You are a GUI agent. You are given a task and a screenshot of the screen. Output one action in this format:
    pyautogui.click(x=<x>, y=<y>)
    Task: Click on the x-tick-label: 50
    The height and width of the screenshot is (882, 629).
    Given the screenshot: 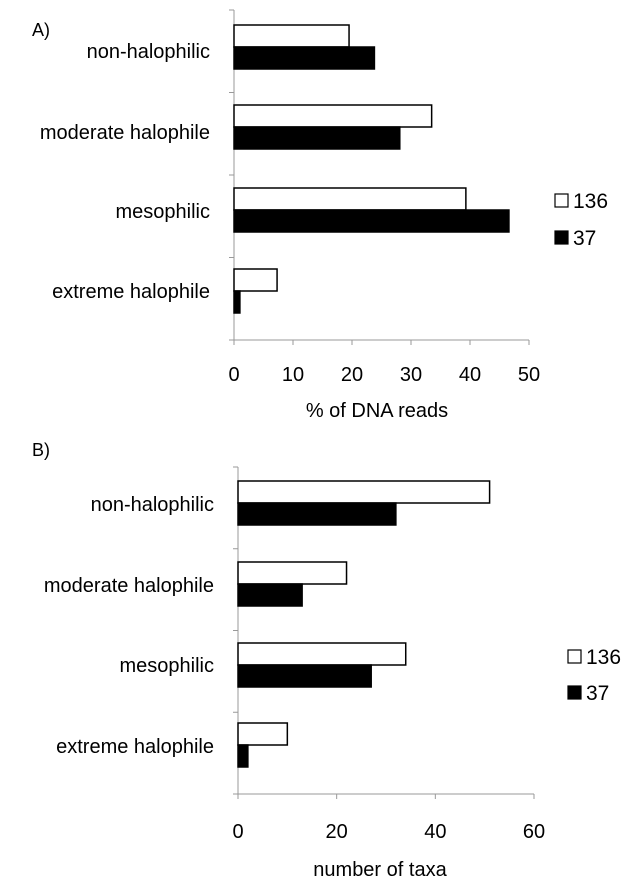 What is the action you would take?
    pyautogui.click(x=529, y=375)
    